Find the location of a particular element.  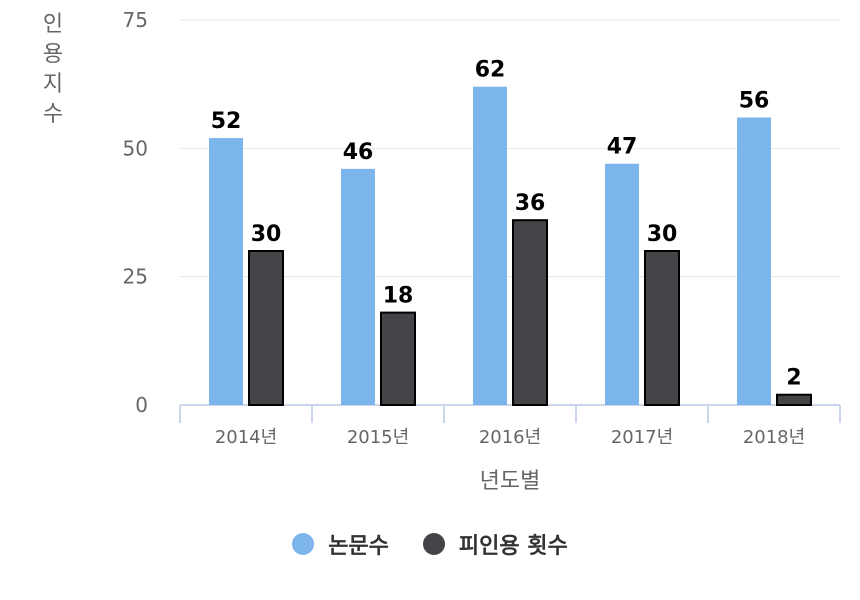

legend-swatch-papers is located at coordinates (303, 544).